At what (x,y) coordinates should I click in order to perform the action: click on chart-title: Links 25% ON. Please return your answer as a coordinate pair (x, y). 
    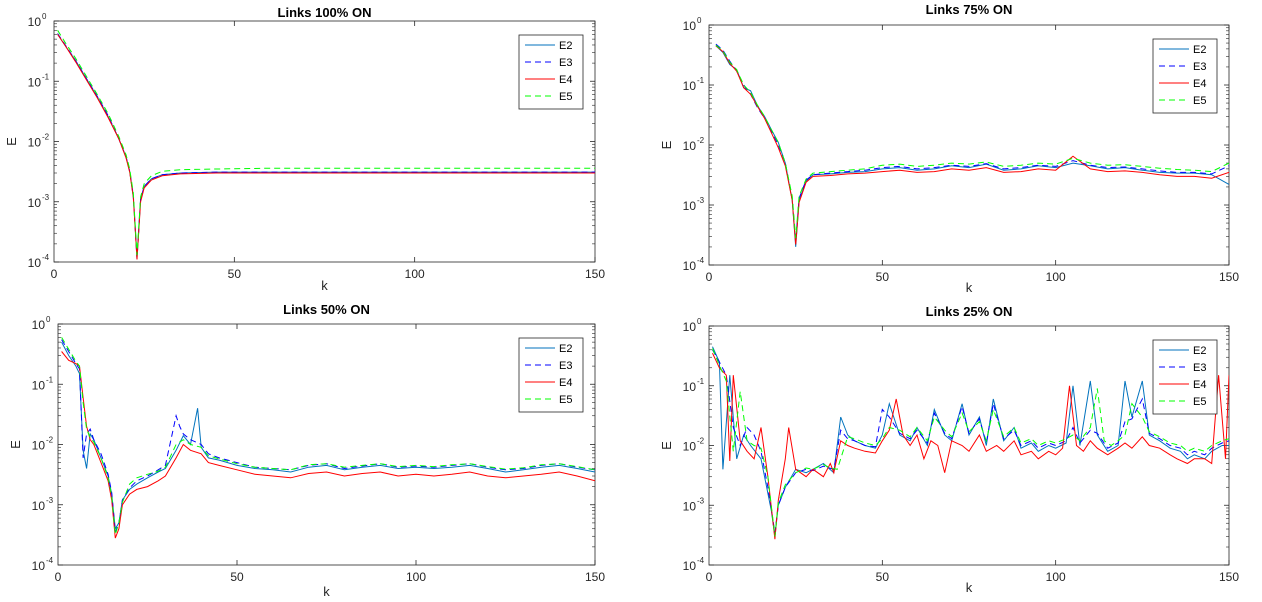
    Looking at the image, I should click on (969, 311).